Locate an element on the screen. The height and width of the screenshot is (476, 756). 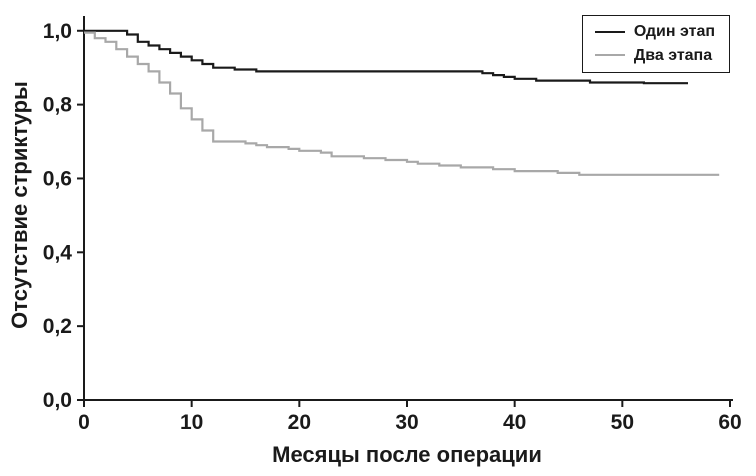
x-tick-label: 0 is located at coordinates (84, 422).